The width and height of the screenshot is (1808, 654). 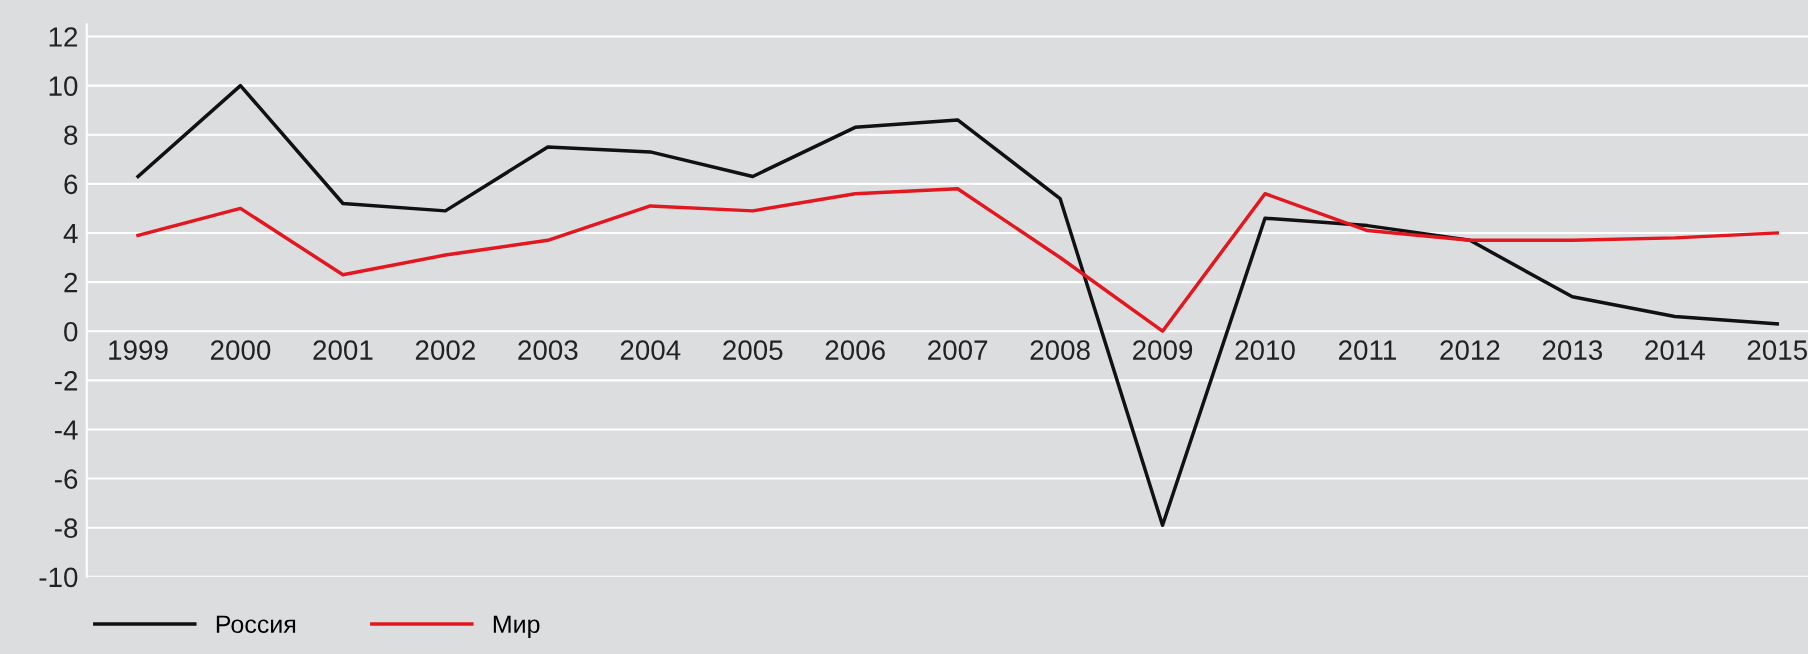 I want to click on y-tick-label: 8, so click(x=71, y=135).